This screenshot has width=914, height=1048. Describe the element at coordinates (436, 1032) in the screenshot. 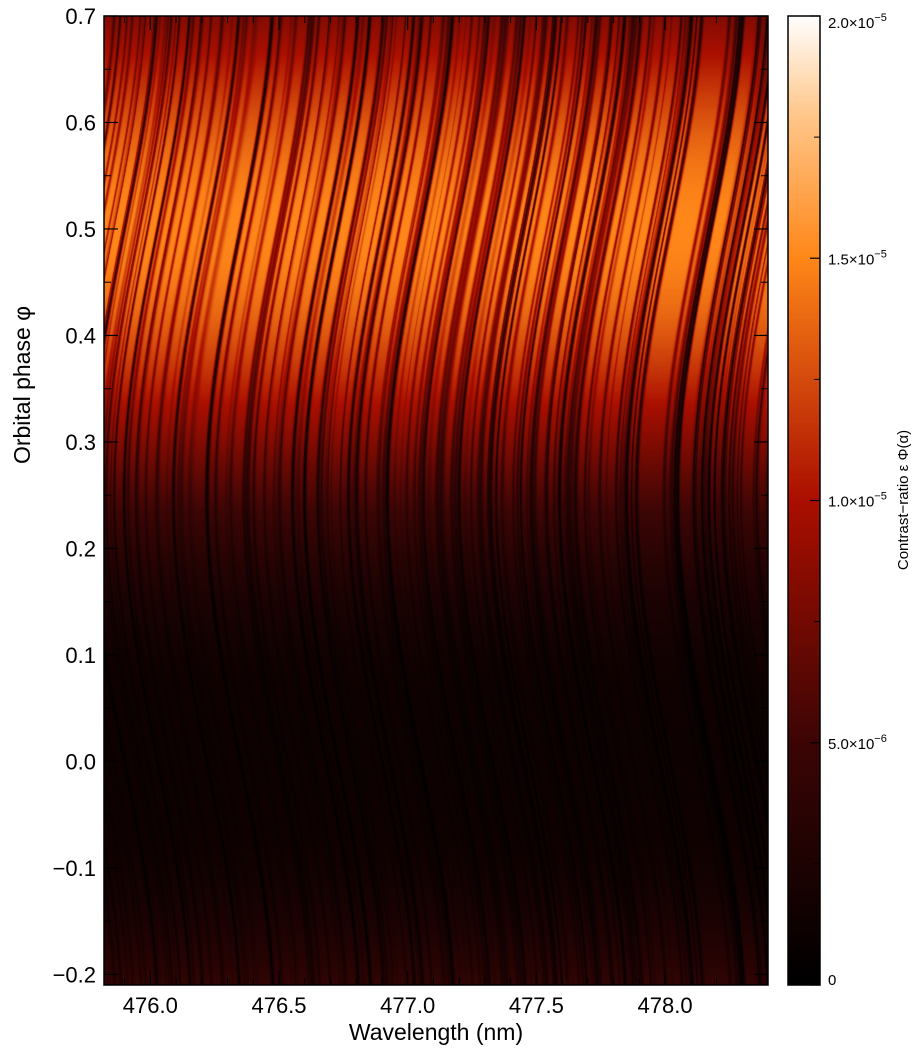

I see `x-axis-title: Wavelength (nm)` at that location.